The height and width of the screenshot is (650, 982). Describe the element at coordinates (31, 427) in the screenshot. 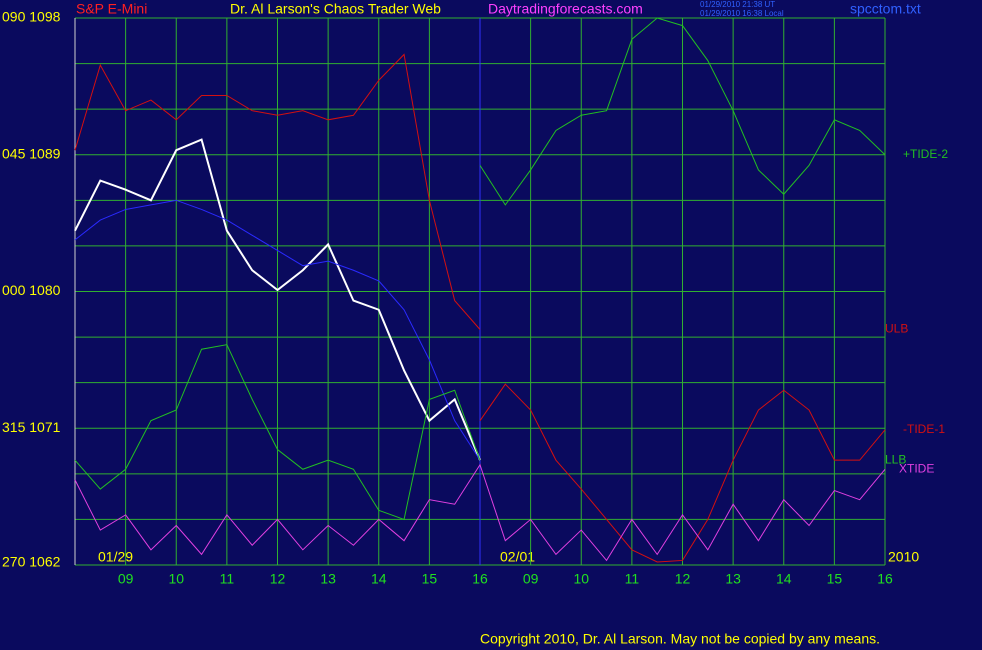

I see `y-tick-label: 315 1071` at that location.